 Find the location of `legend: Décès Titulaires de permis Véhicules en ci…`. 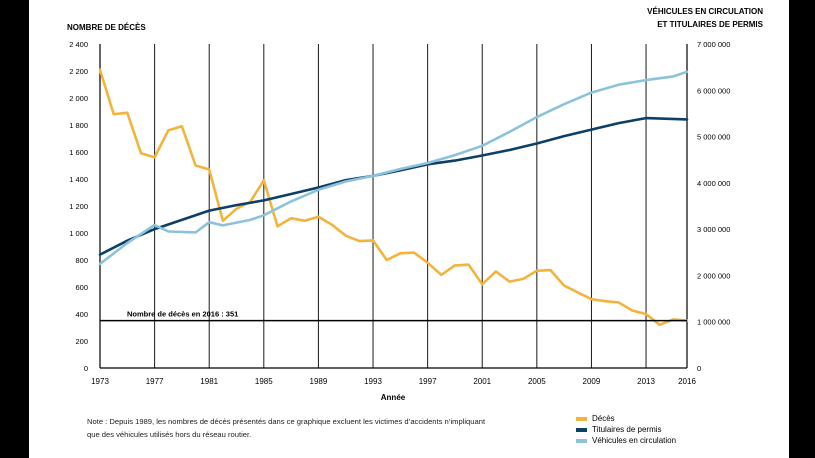

legend: Décès Titulaires de permis Véhicules en ci… is located at coordinates (626, 429).